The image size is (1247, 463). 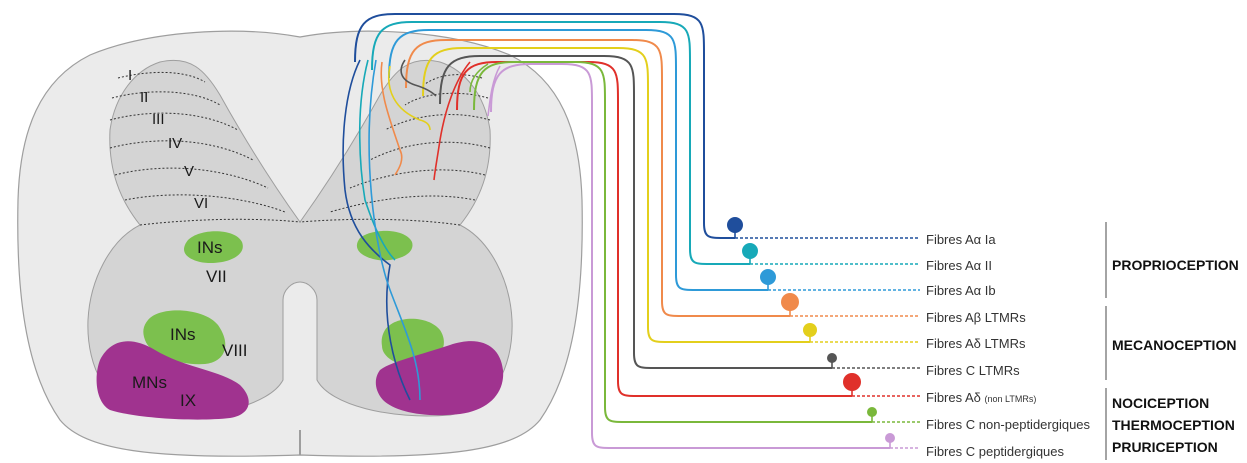 I want to click on fiber-terminal-ad-ltmrs, so click(x=409, y=98).